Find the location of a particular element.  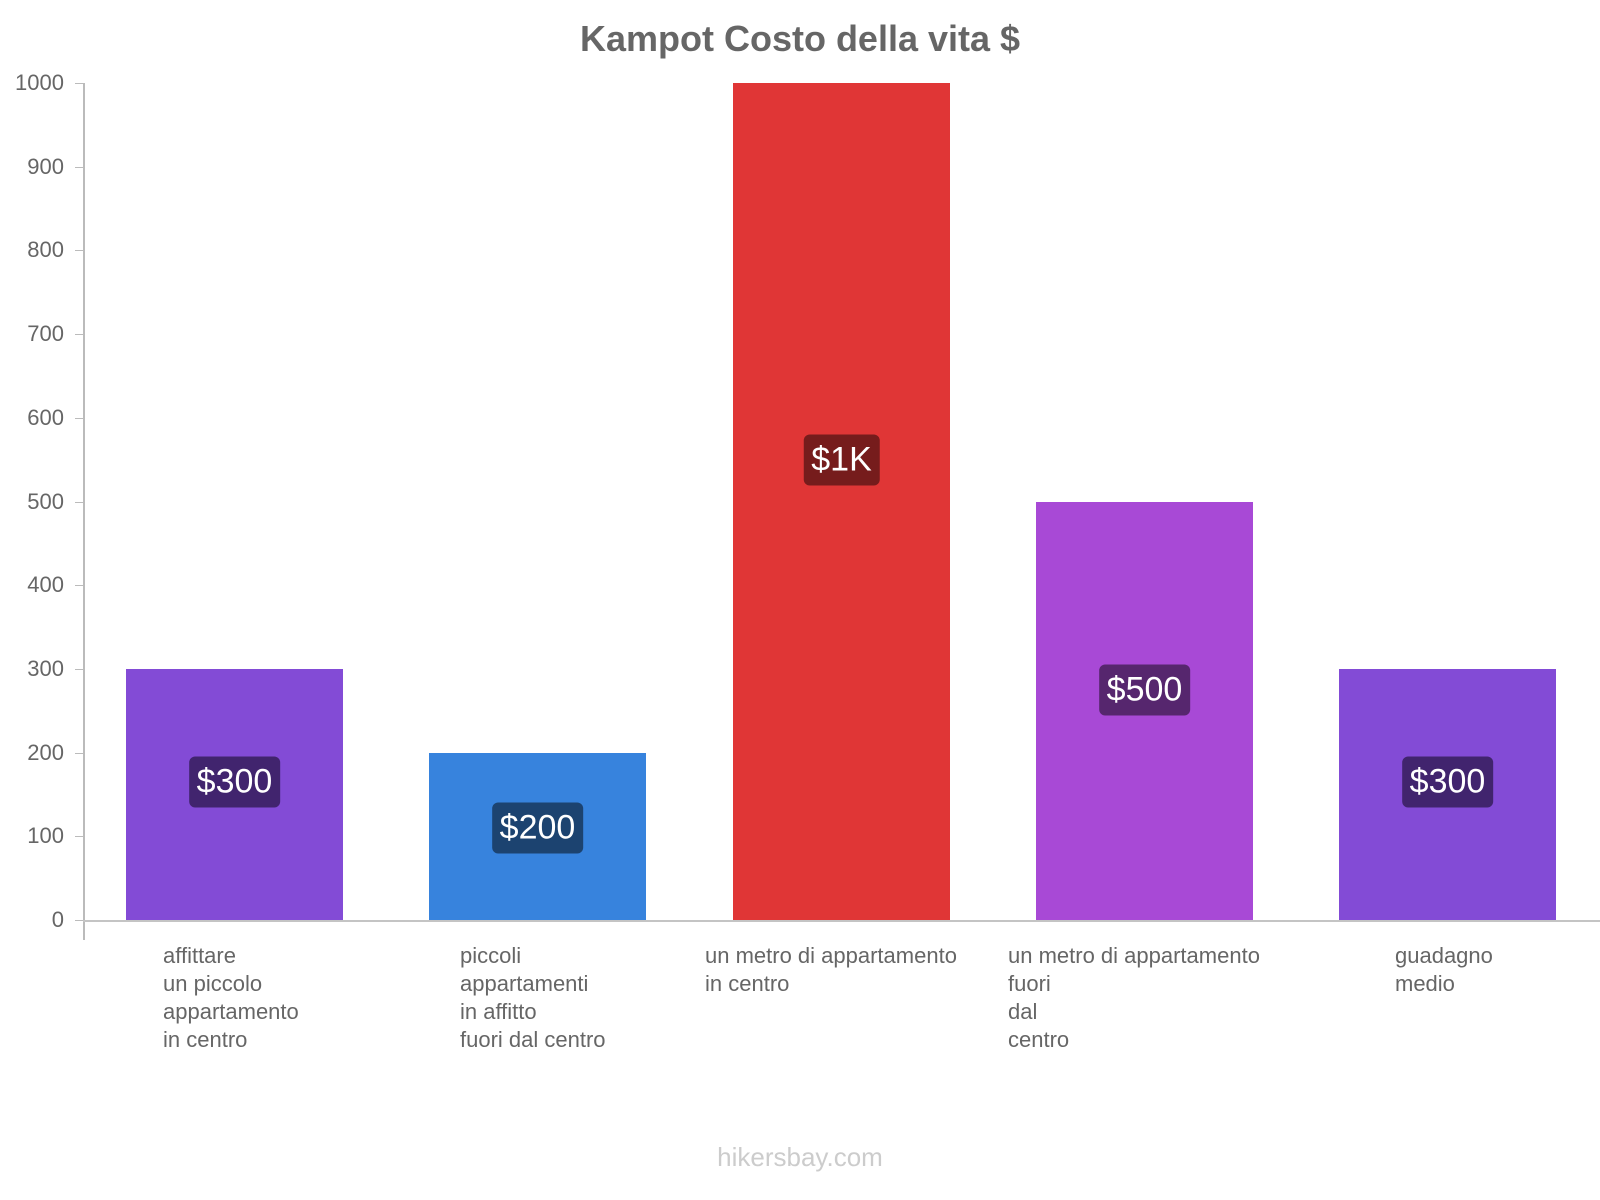

y-tick-label: 1000 is located at coordinates (39, 82).